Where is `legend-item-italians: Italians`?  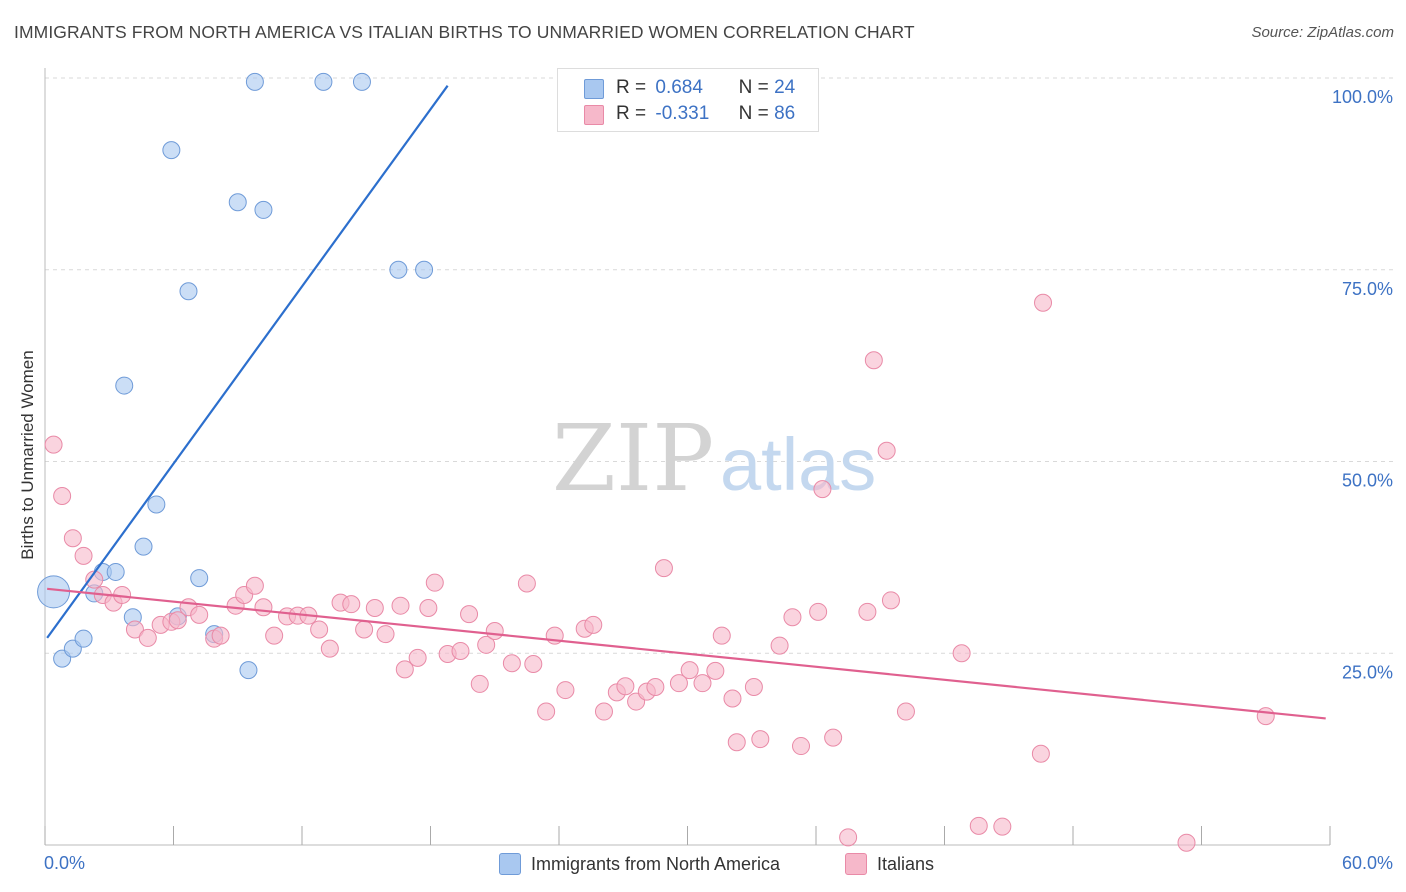
legend-item-italians: Italians is located at coordinates (889, 864).